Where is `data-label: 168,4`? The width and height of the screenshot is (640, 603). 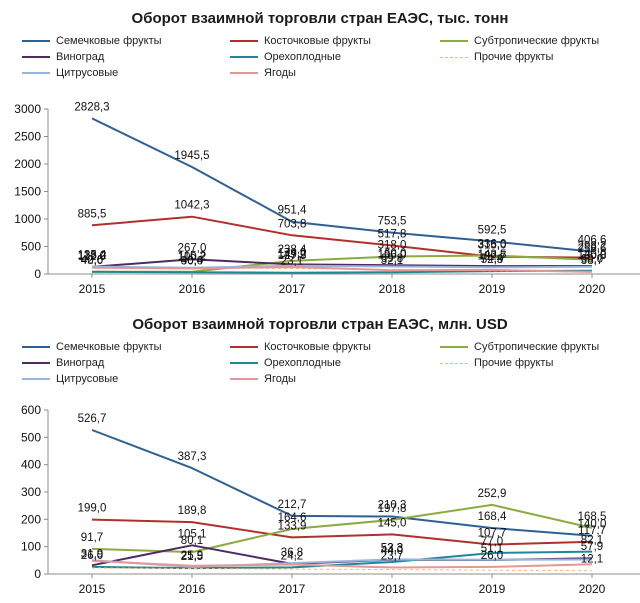 data-label: 168,4 is located at coordinates (492, 517).